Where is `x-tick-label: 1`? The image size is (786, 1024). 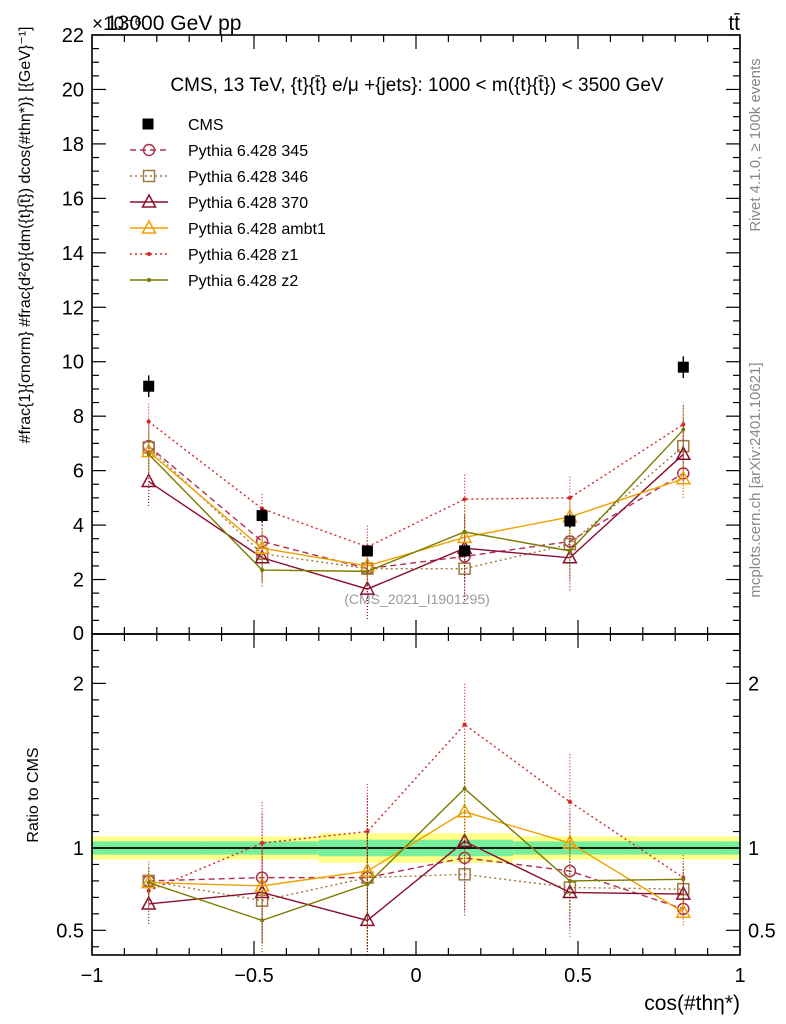
x-tick-label: 1 is located at coordinates (739, 976).